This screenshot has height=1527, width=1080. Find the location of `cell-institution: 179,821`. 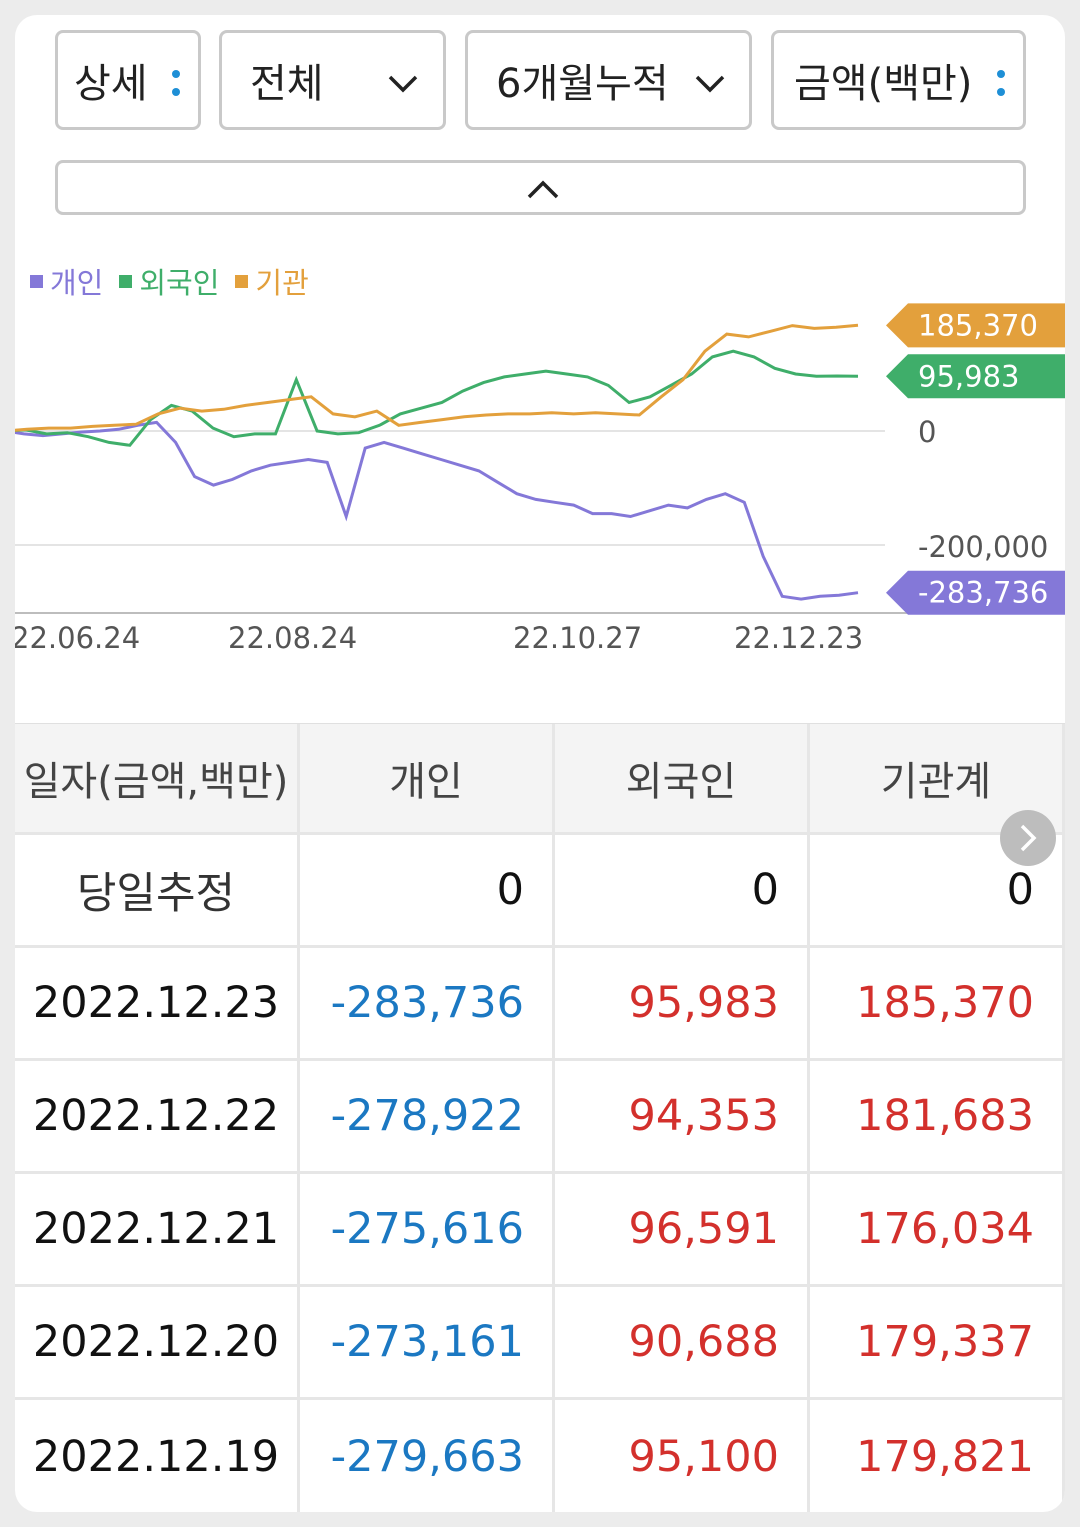

cell-institution: 179,821 is located at coordinates (937, 1456).